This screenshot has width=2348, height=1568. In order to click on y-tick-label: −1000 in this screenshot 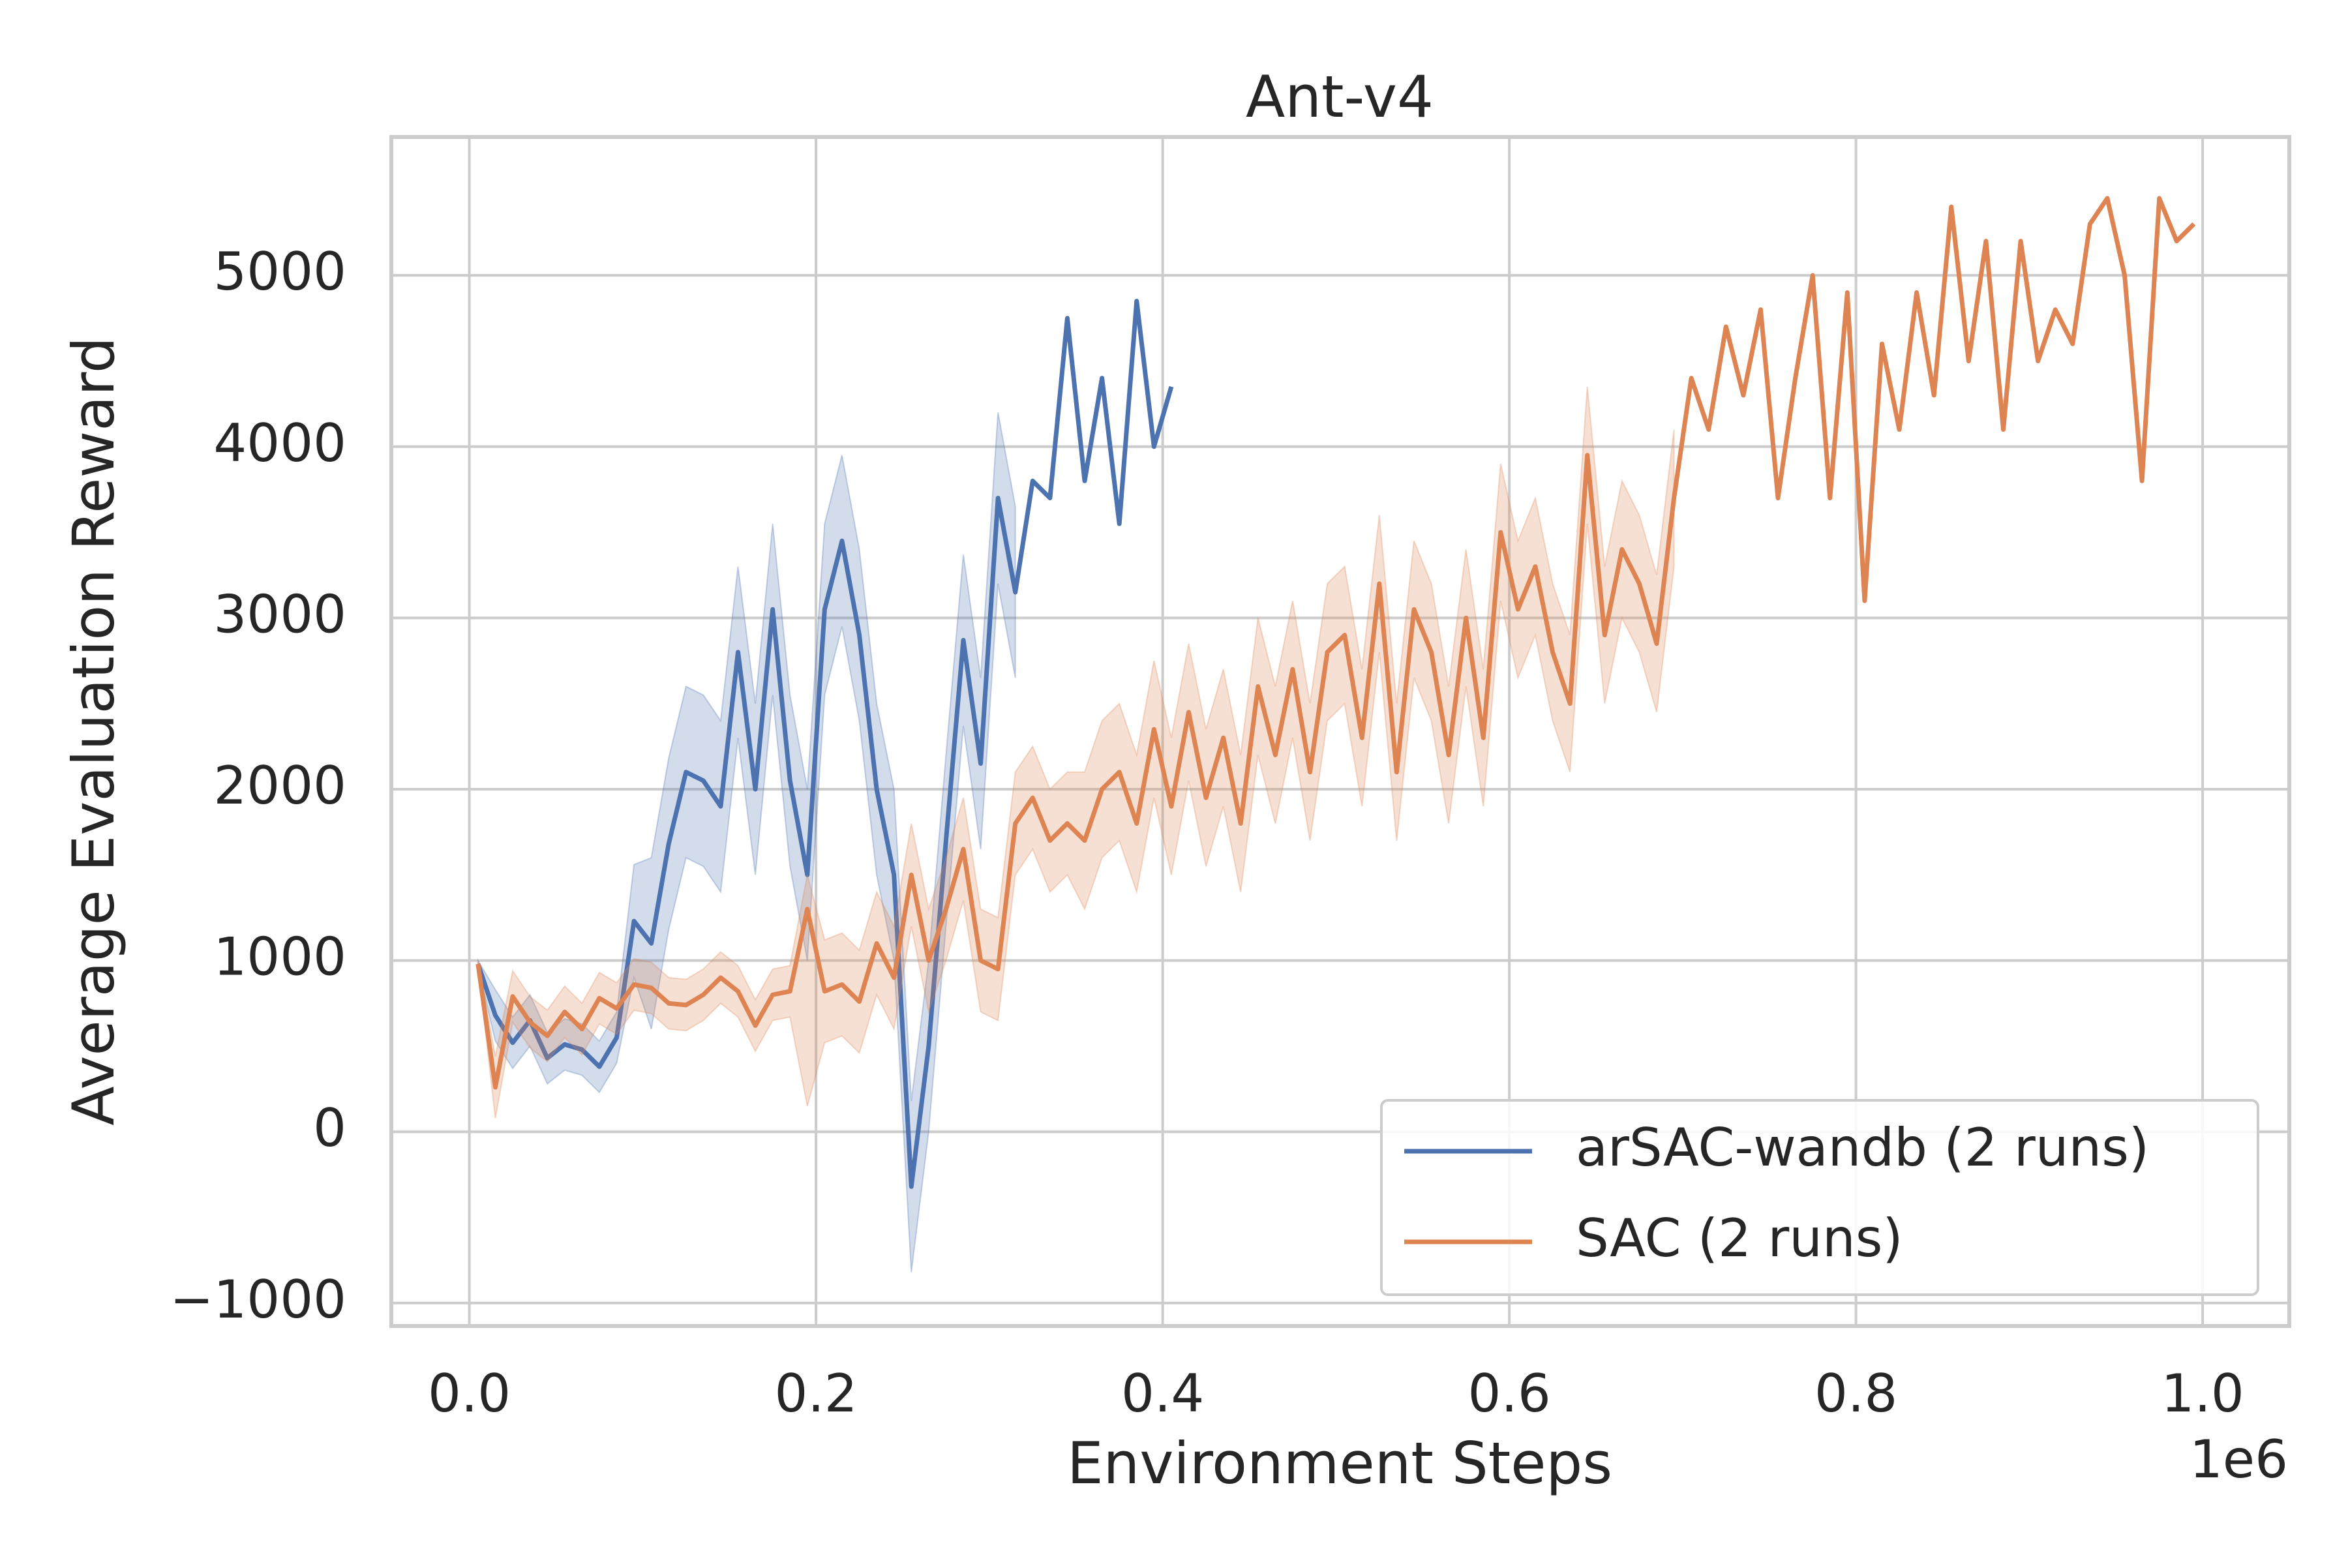, I will do `click(258, 1299)`.